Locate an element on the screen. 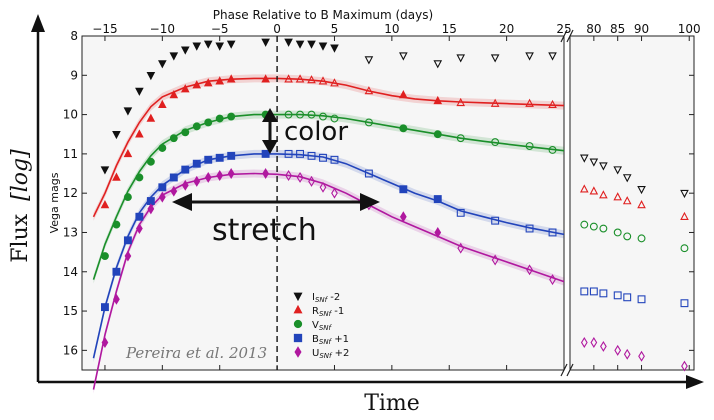  legend-marker-I is located at coordinates (298, 297).